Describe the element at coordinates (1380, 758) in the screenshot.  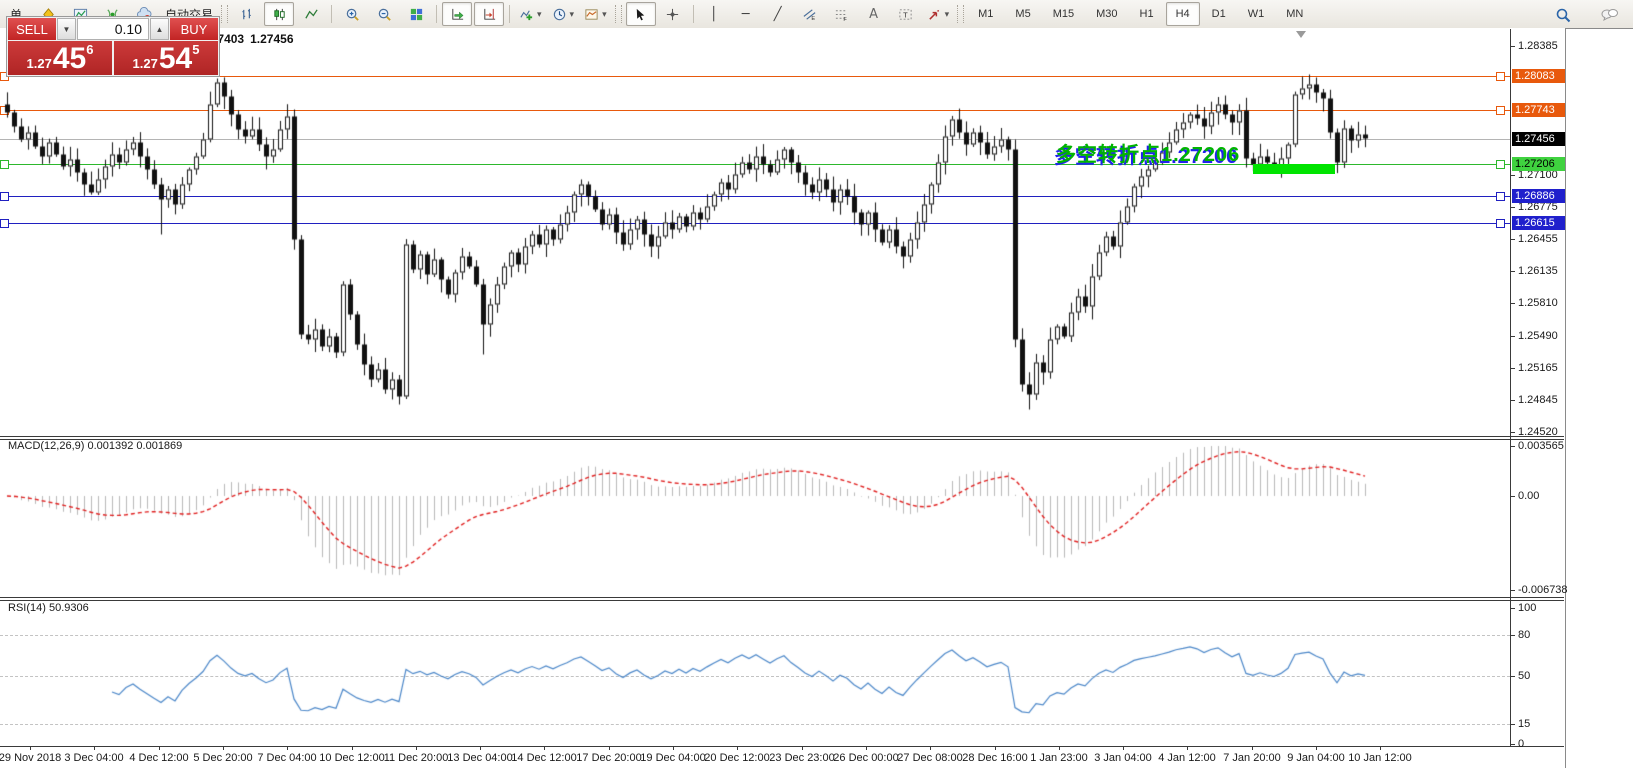
I see `date-label: 10 Jan 12:00` at that location.